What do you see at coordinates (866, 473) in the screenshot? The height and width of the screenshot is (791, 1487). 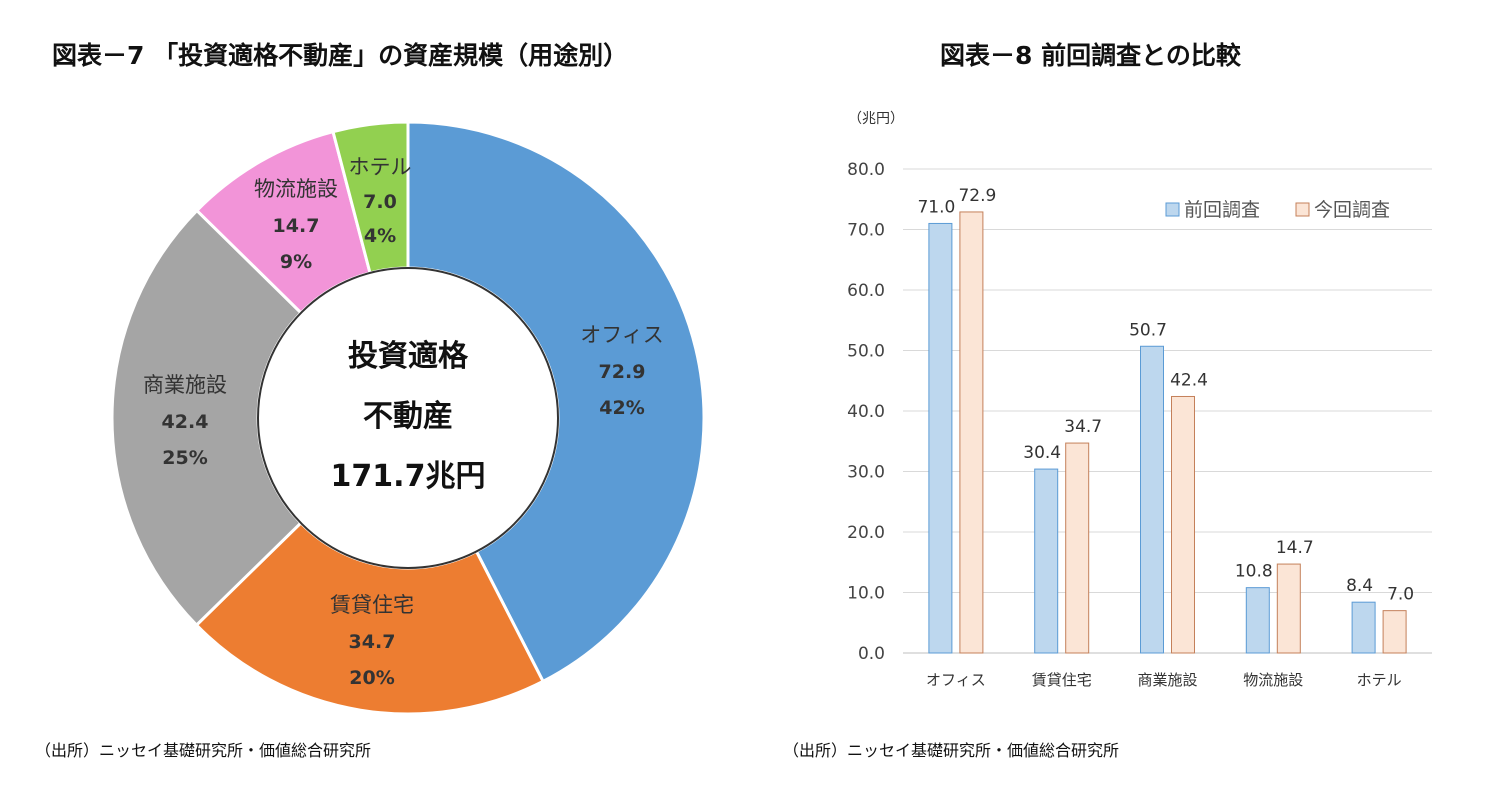 I see `y-tick-label-3: 30.0` at bounding box center [866, 473].